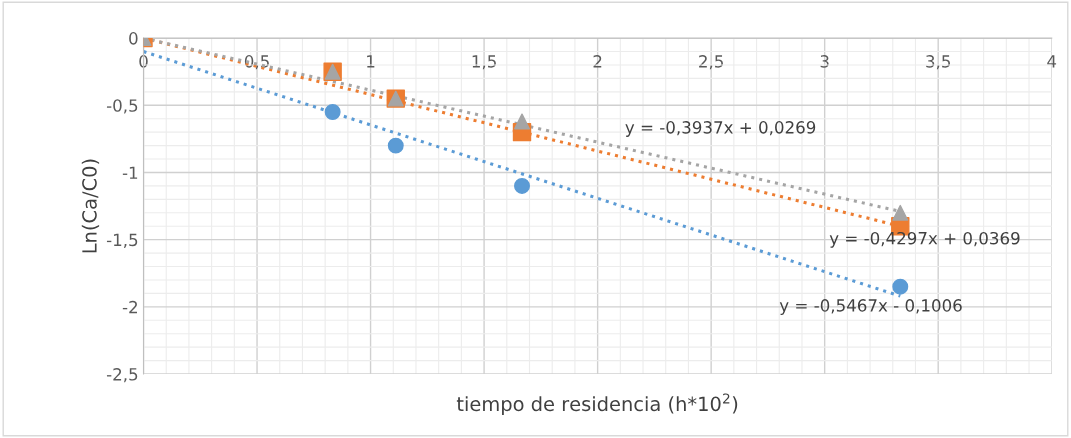 This screenshot has width=1071, height=438. What do you see at coordinates (597, 404) in the screenshot?
I see `x-axis-title: tiempo de residencia (h*10$^{2}$)` at bounding box center [597, 404].